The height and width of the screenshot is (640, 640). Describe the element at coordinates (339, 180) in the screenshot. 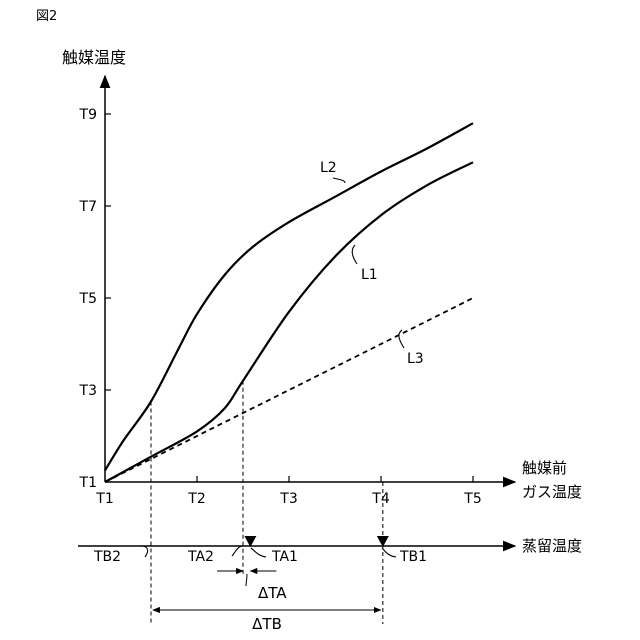

I see `leader-l2` at that location.